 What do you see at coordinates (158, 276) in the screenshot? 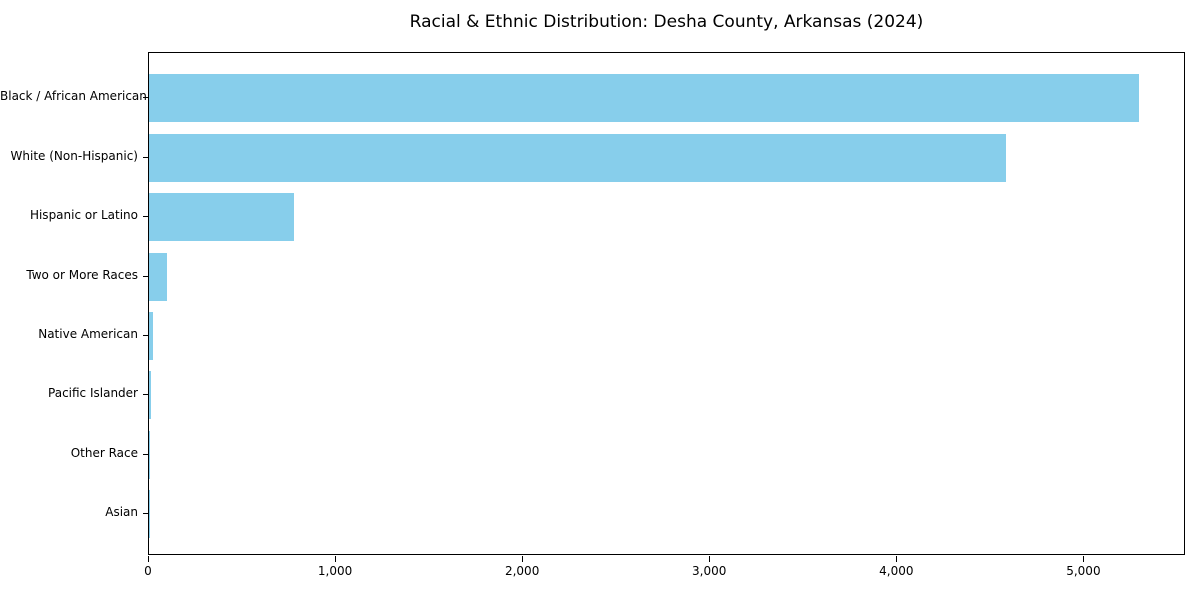
I see `bar-two-or-more-races` at bounding box center [158, 276].